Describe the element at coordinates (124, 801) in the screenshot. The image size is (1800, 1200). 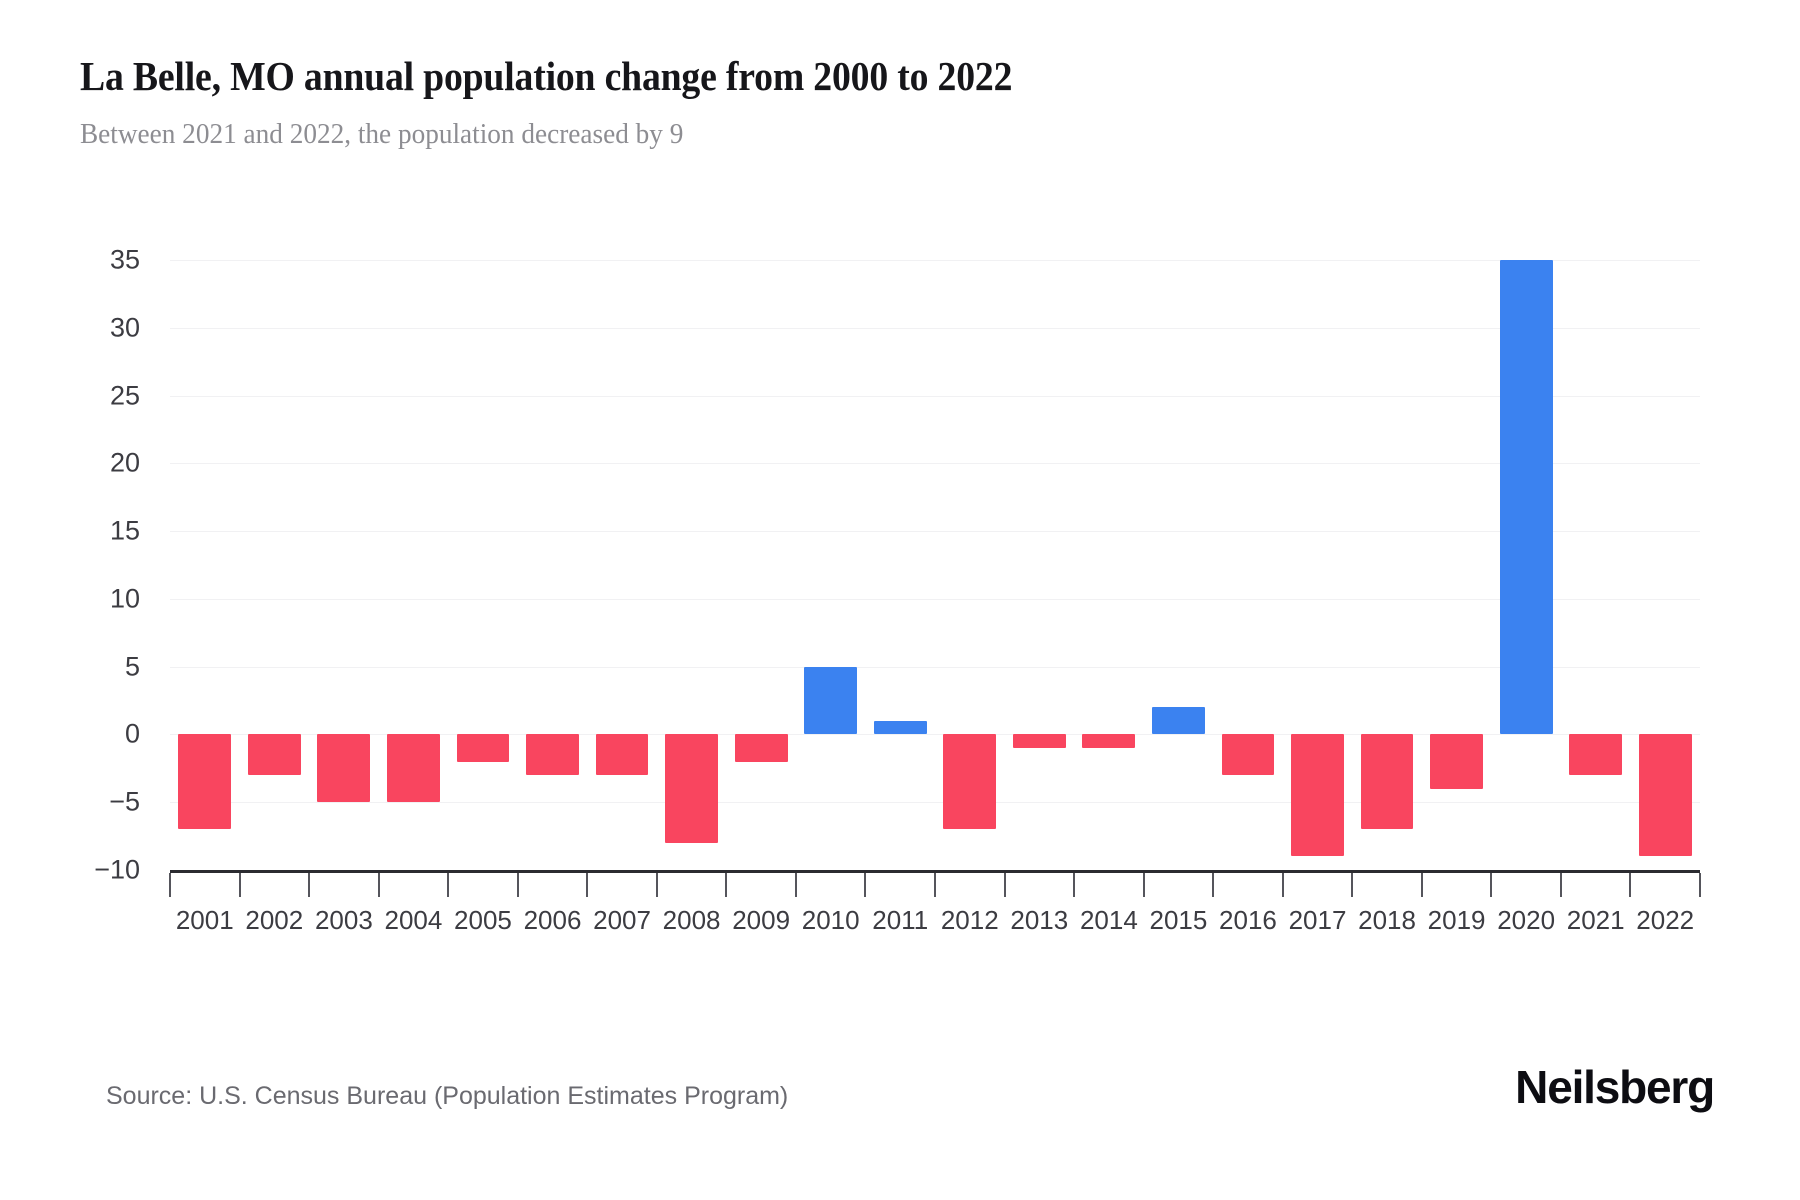
I see `y-axis-tick-label: −5` at that location.